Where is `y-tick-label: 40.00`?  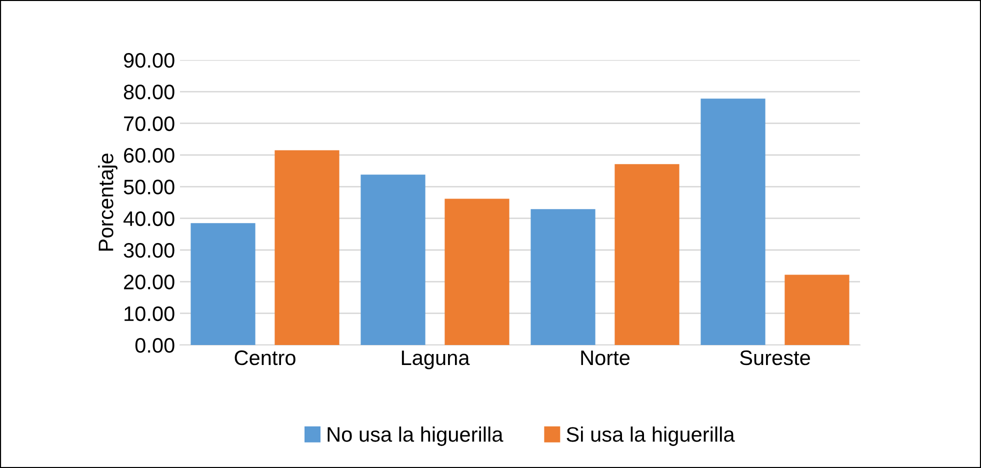 y-tick-label: 40.00 is located at coordinates (148, 218).